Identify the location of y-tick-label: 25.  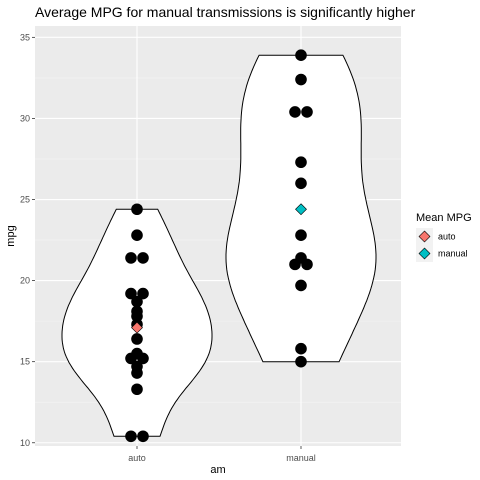
(25, 200).